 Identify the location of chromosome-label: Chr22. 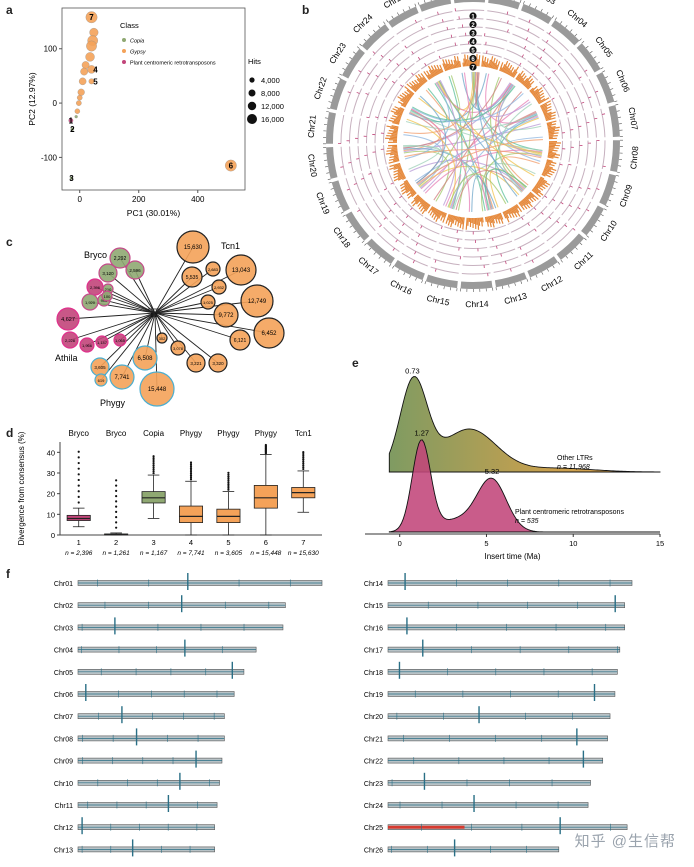
(373, 762).